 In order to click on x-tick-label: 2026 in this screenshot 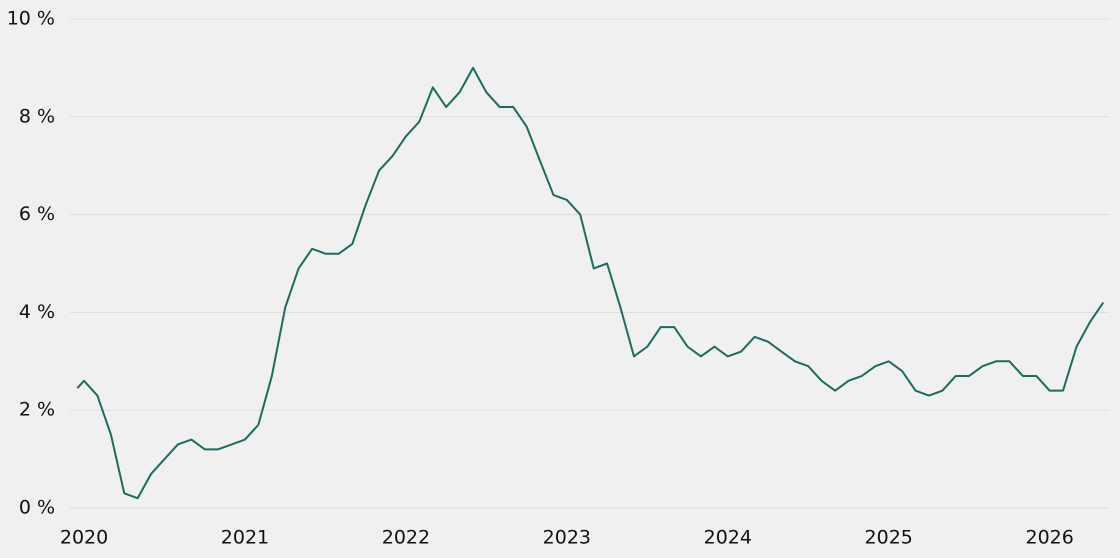, I will do `click(1049, 538)`.